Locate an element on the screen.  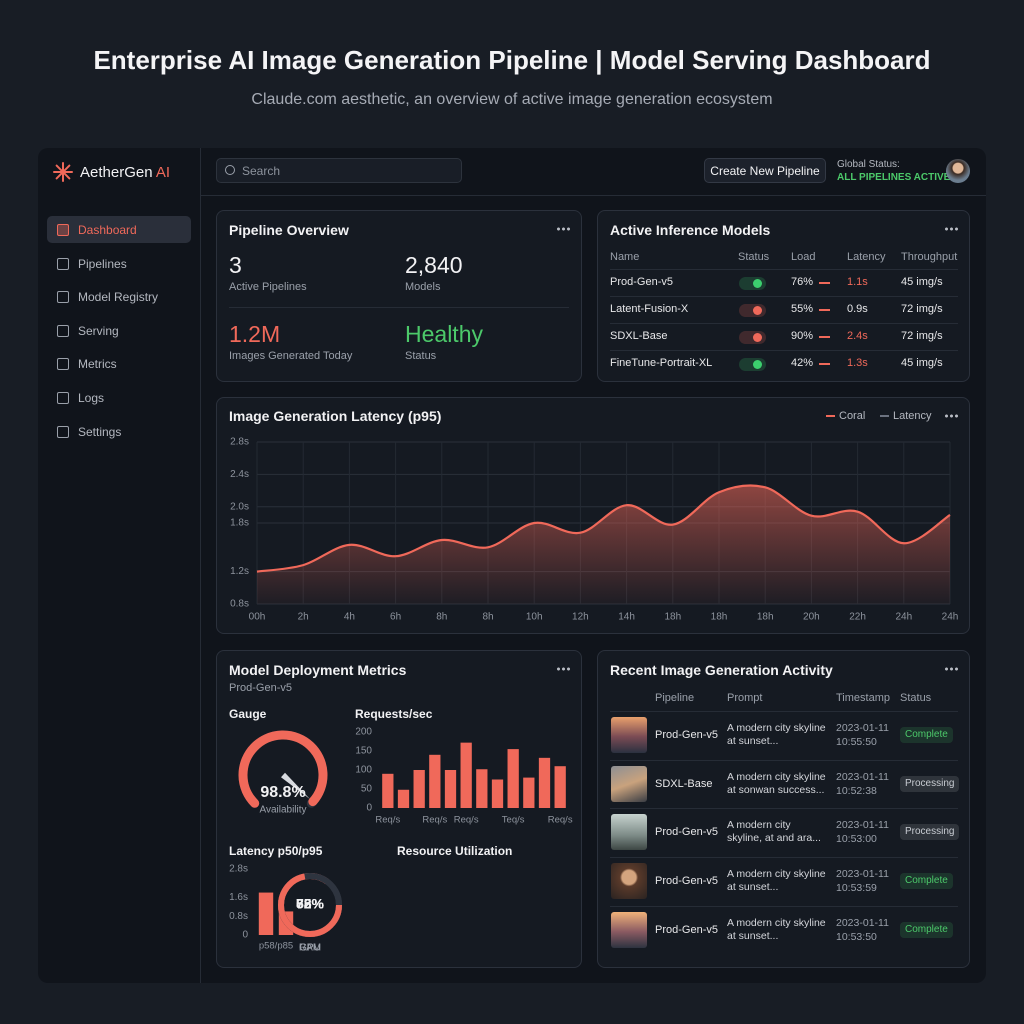
y-tick-label: 100 is located at coordinates (363, 770).